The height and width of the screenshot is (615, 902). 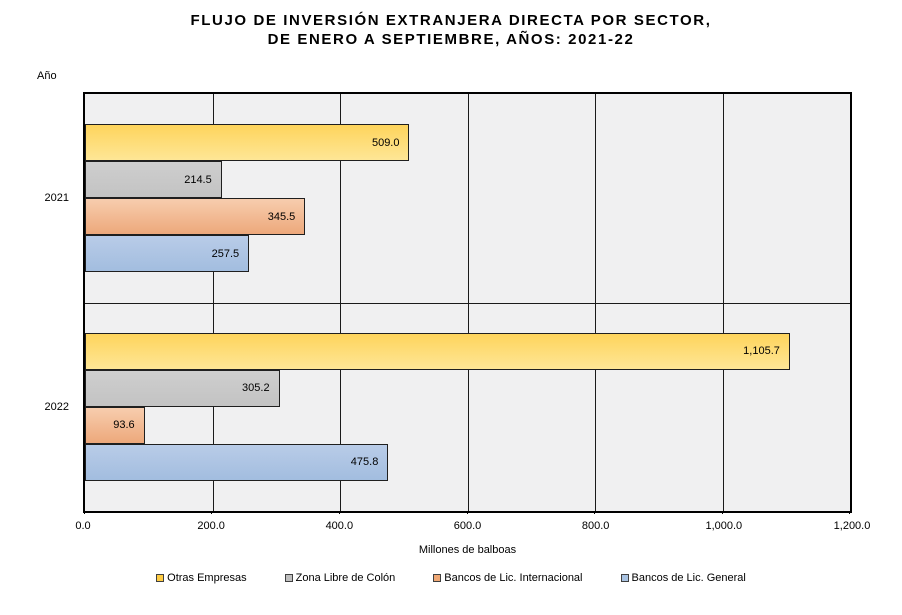 What do you see at coordinates (451, 39) in the screenshot?
I see `chart-title-line2: DE ENERO A SEPTIEMBRE, AÑOS: 2021-22` at bounding box center [451, 39].